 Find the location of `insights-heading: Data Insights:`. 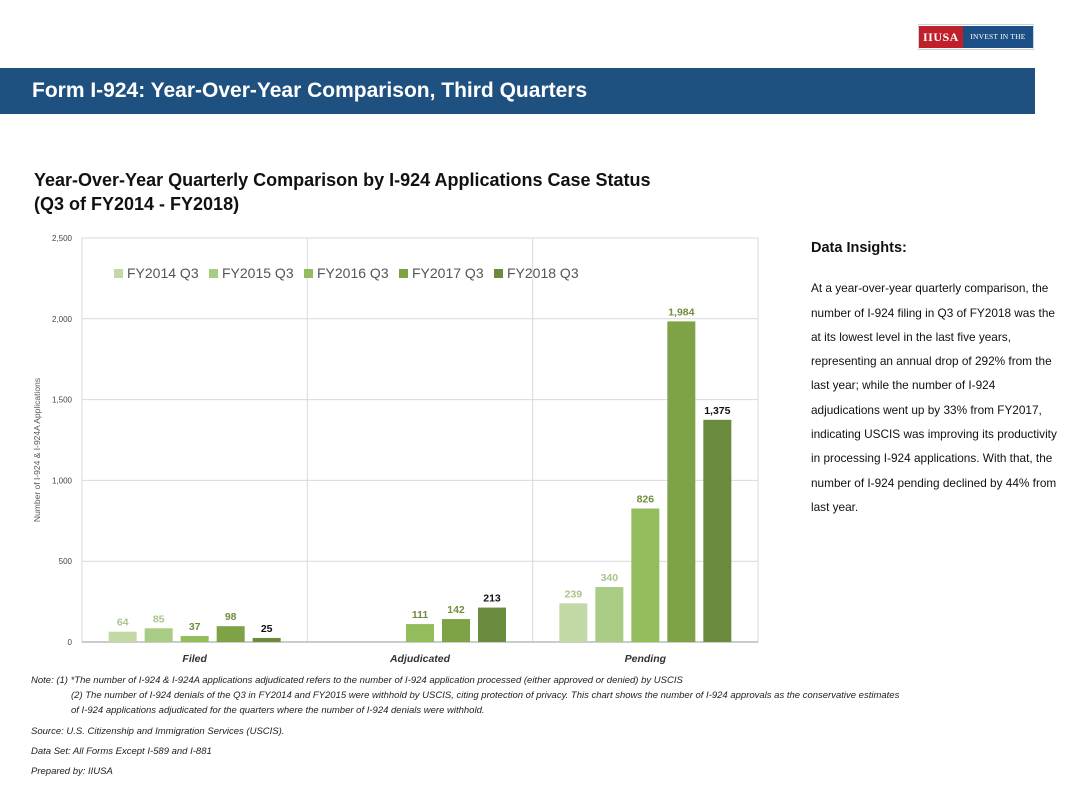

insights-heading: Data Insights: is located at coordinates (859, 248).